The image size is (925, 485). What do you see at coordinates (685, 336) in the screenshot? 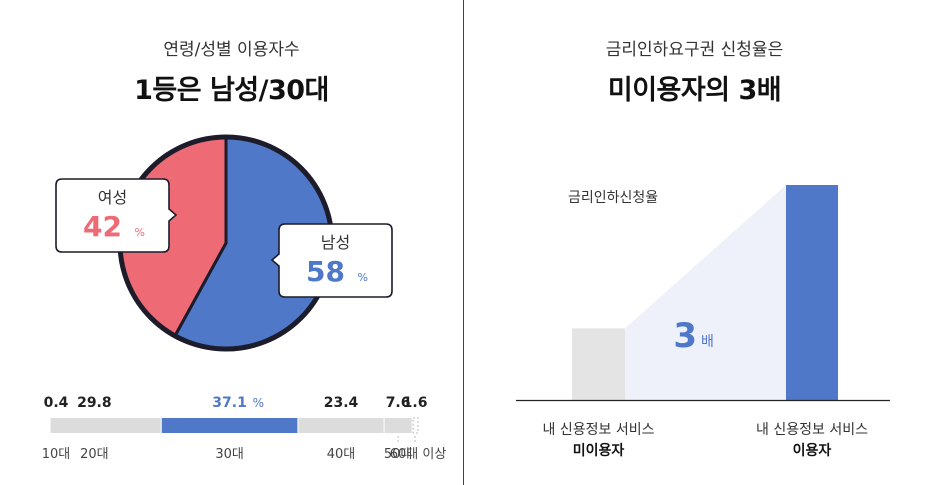
I see `comparison-annotation-value: 3` at bounding box center [685, 336].